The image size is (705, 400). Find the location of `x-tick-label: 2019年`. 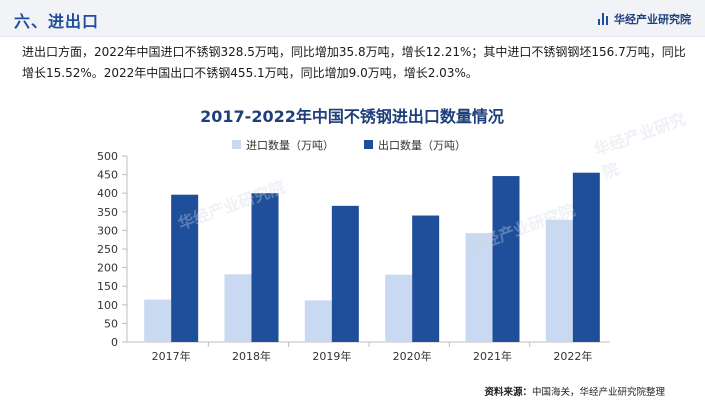

x-tick-label: 2019年 is located at coordinates (331, 356).